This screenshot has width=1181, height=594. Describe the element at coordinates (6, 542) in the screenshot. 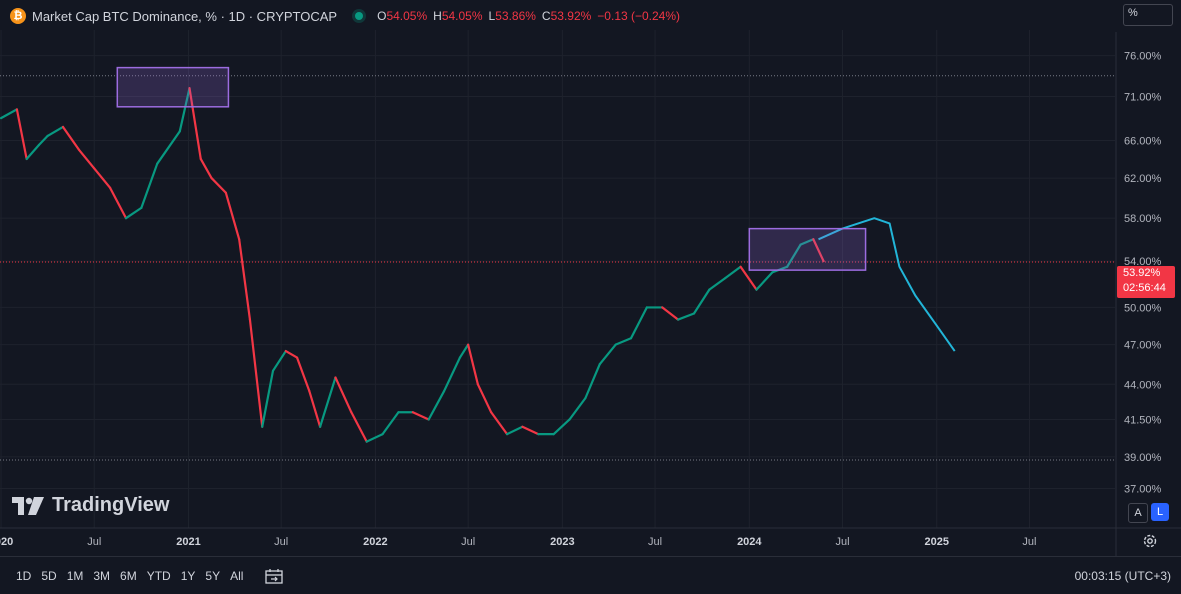

I see `x-tick-label: 2020` at that location.